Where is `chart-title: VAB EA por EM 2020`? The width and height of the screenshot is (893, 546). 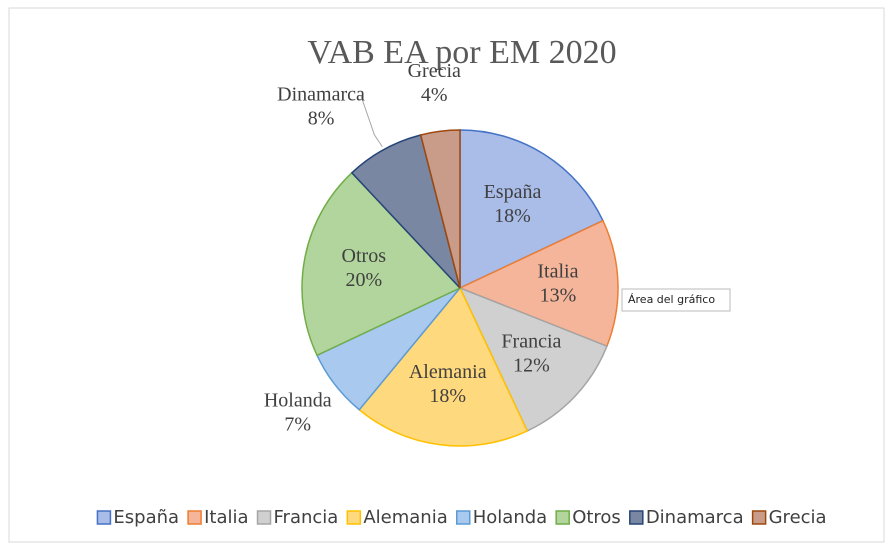
chart-title: VAB EA por EM 2020 is located at coordinates (461, 52).